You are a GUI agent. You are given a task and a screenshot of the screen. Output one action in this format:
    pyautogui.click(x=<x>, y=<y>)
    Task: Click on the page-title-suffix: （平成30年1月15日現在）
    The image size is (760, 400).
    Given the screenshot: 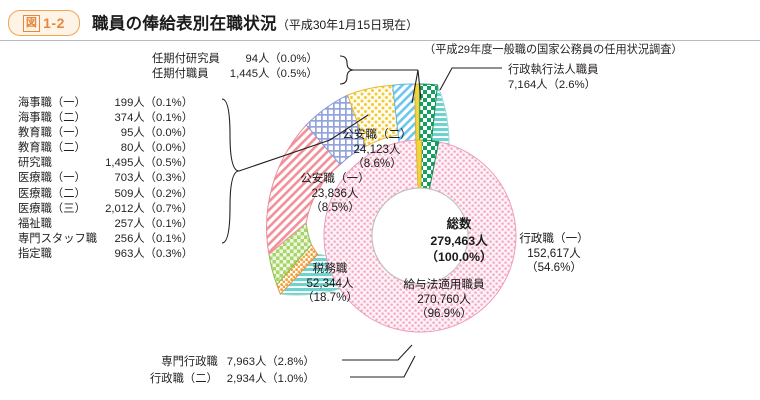 What is the action you would take?
    pyautogui.click(x=347, y=25)
    